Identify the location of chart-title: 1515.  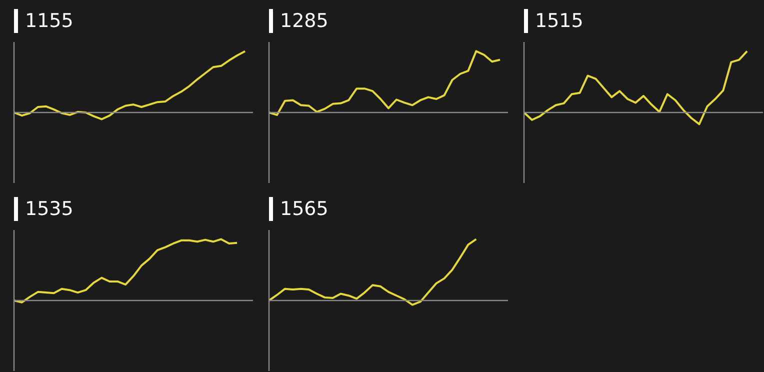
(554, 21).